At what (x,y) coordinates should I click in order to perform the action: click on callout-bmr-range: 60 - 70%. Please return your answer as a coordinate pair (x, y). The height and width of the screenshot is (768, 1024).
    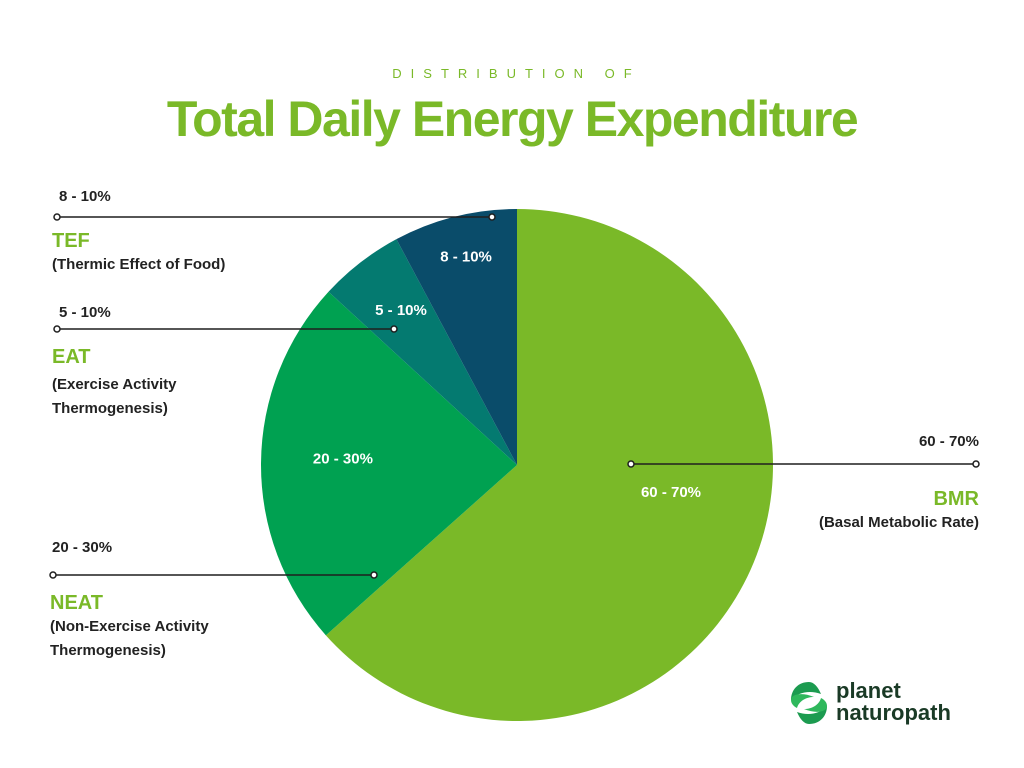
    Looking at the image, I should click on (948, 441).